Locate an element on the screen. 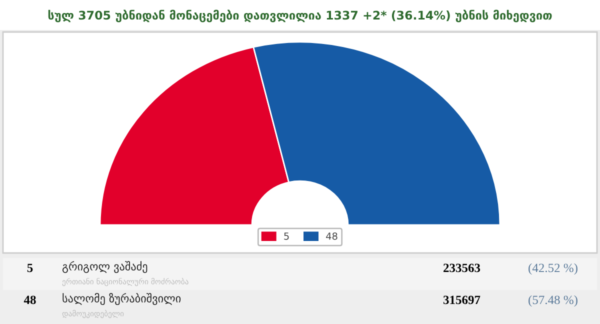 This screenshot has width=600, height=324. legend-label: 48 is located at coordinates (332, 236).